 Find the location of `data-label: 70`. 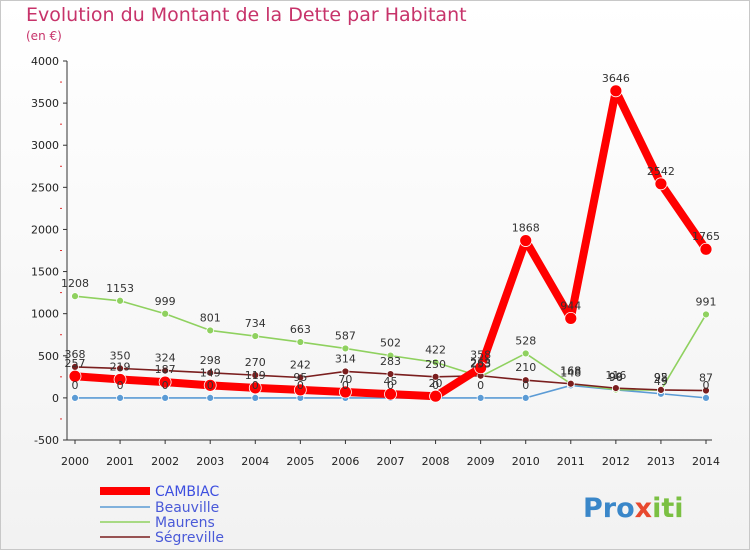

data-label: 70 is located at coordinates (345, 379).